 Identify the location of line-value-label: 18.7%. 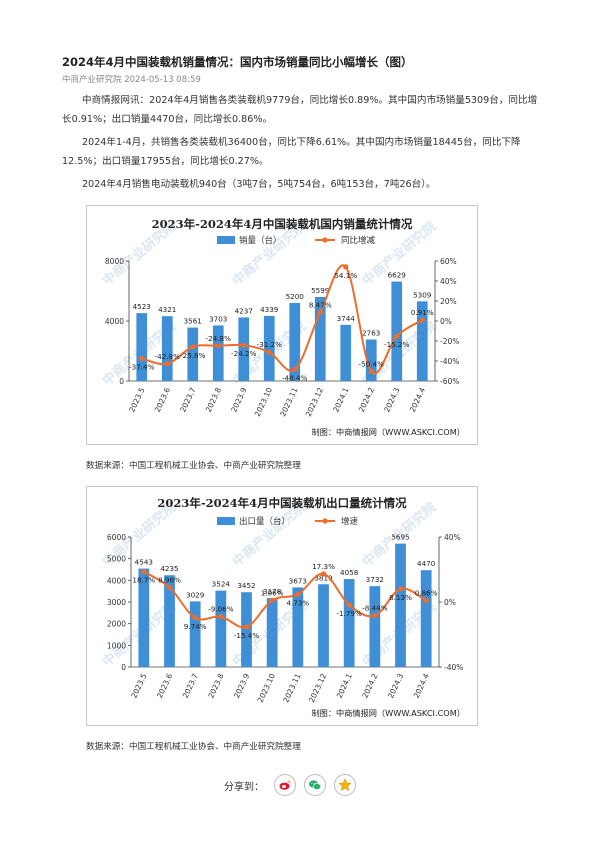
(143, 580).